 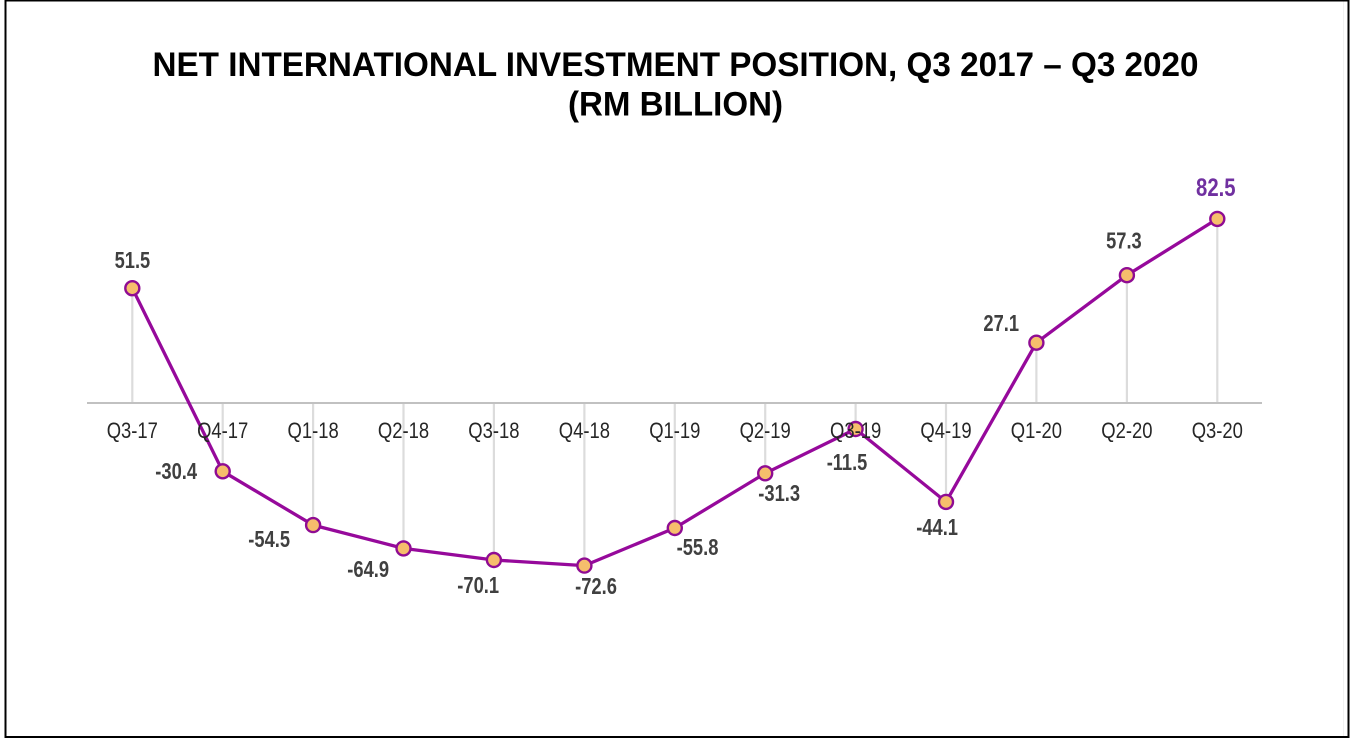 What do you see at coordinates (937, 527) in the screenshot?
I see `svg-text: -44.1` at bounding box center [937, 527].